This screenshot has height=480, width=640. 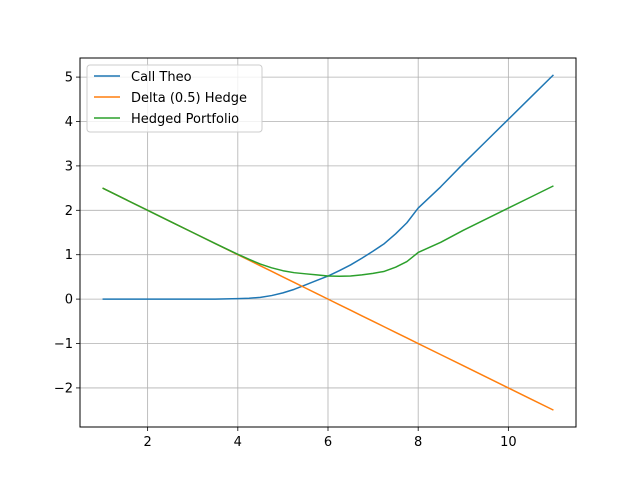 I want to click on y-tick-label: −2, so click(x=63, y=388).